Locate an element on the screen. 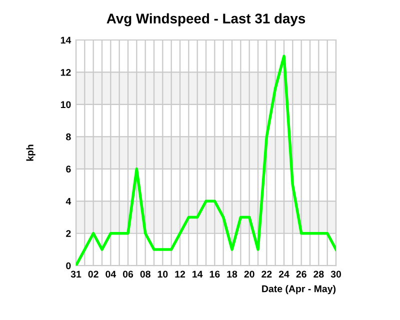  x-tick-label: 26 is located at coordinates (301, 274).